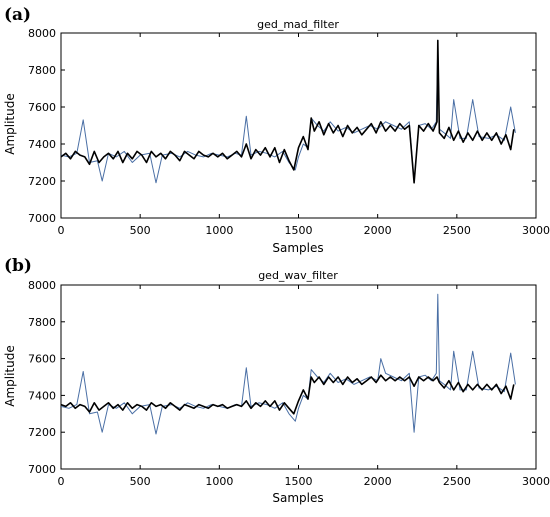 The width and height of the screenshot is (550, 517). What do you see at coordinates (298, 275) in the screenshot?
I see `chart-title: ged_wav_filter` at bounding box center [298, 275].